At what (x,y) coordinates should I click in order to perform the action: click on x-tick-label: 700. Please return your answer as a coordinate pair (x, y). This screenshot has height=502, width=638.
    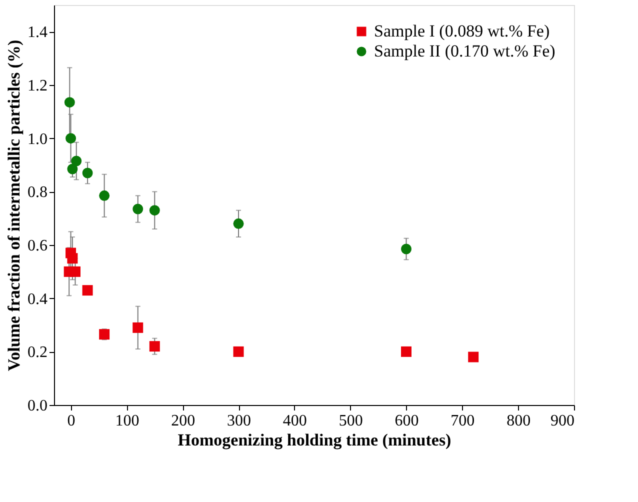
    Looking at the image, I should click on (462, 421).